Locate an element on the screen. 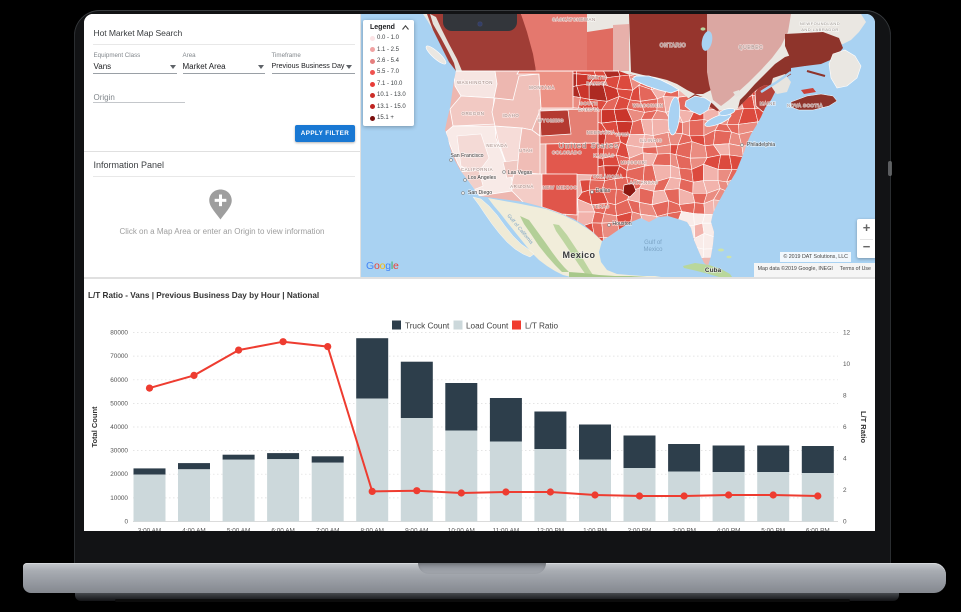 This screenshot has width=961, height=612. svg-text: ARKANSAS is located at coordinates (644, 182).